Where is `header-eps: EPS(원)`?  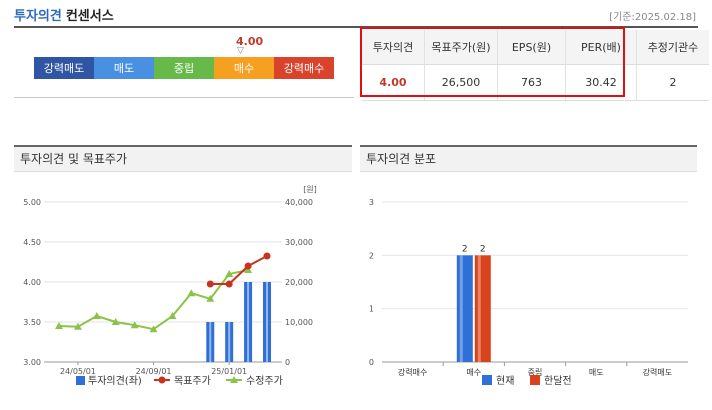 header-eps: EPS(원) is located at coordinates (531, 47).